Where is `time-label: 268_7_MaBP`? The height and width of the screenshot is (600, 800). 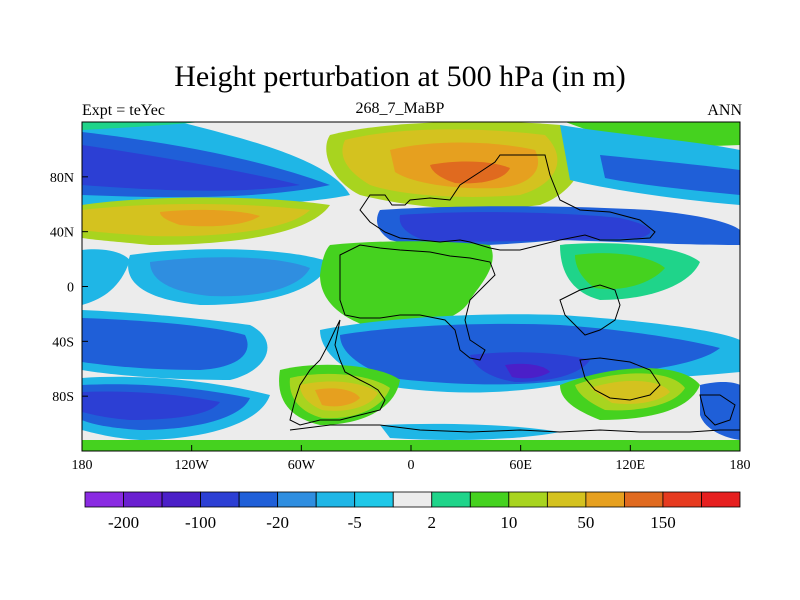
time-label: 268_7_MaBP is located at coordinates (400, 108).